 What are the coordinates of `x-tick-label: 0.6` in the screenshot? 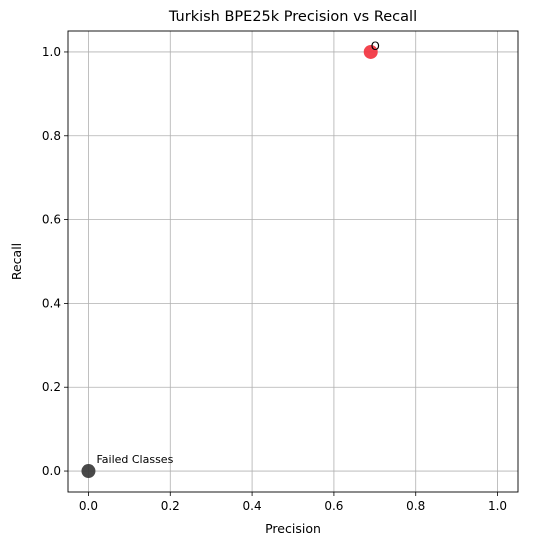 It's located at (333, 506).